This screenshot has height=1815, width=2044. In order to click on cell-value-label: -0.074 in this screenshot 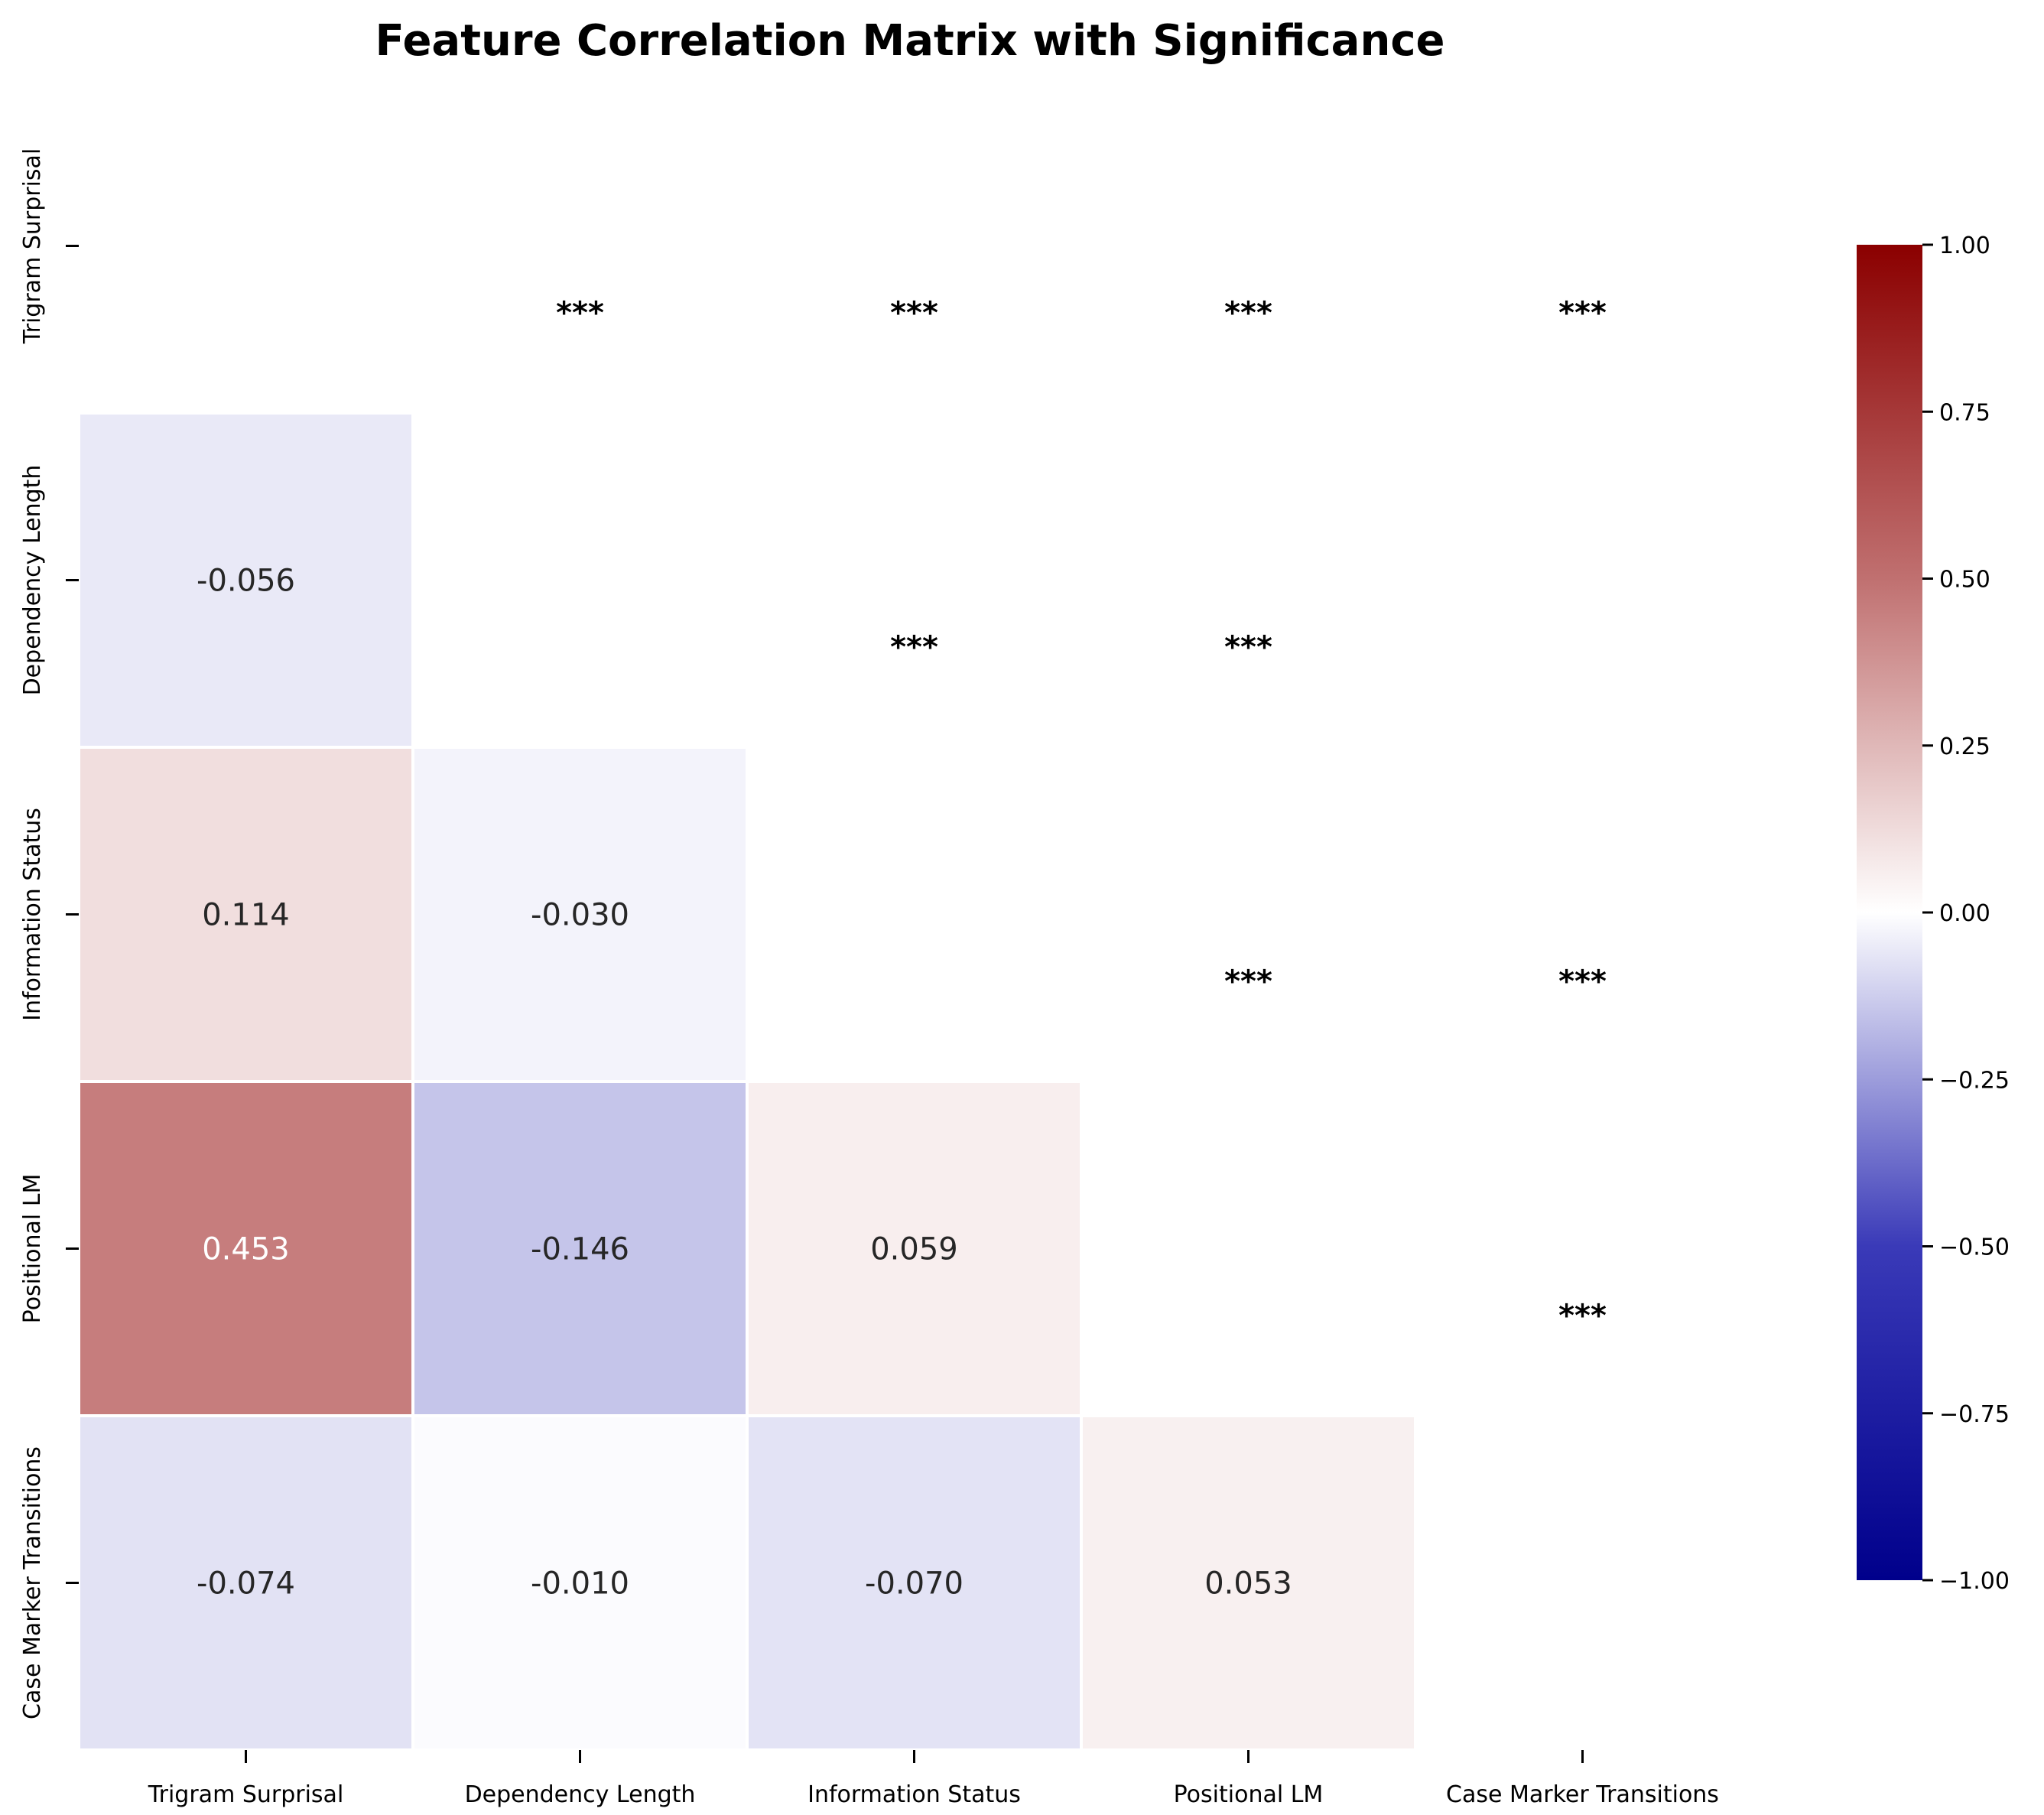, I will do `click(246, 1584)`.